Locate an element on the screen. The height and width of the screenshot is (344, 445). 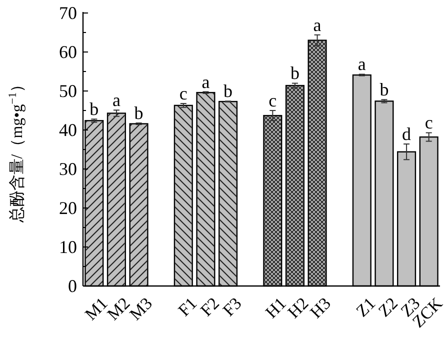
y-tick-label: 10 is located at coordinates (68, 247).